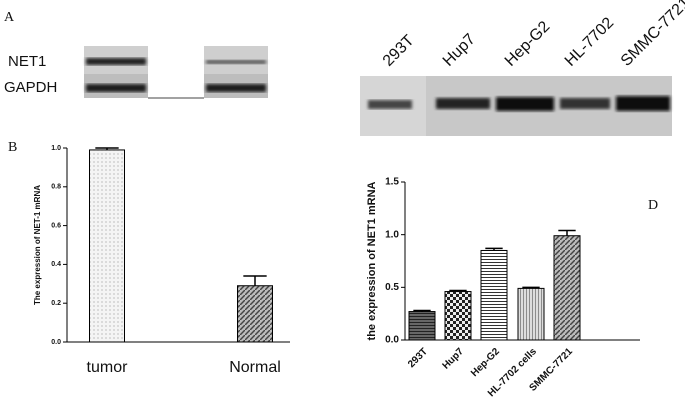  Describe the element at coordinates (528, 44) in the screenshot. I see `lane-label: Hep-G2` at that location.